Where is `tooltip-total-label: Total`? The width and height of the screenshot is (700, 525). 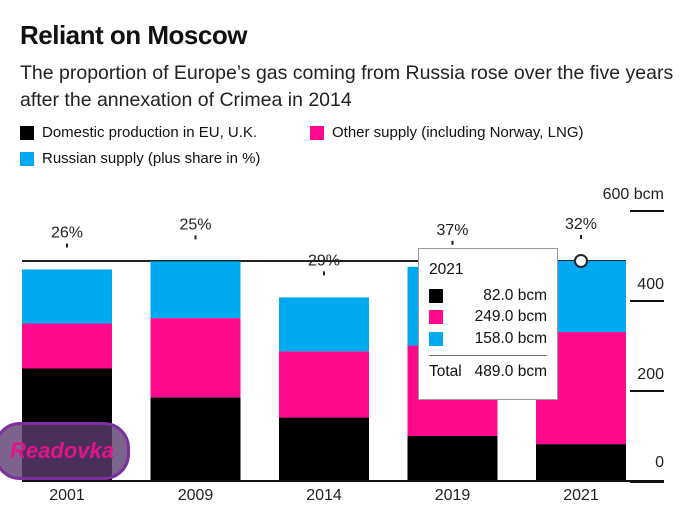 tooltip-total-label: Total is located at coordinates (445, 371).